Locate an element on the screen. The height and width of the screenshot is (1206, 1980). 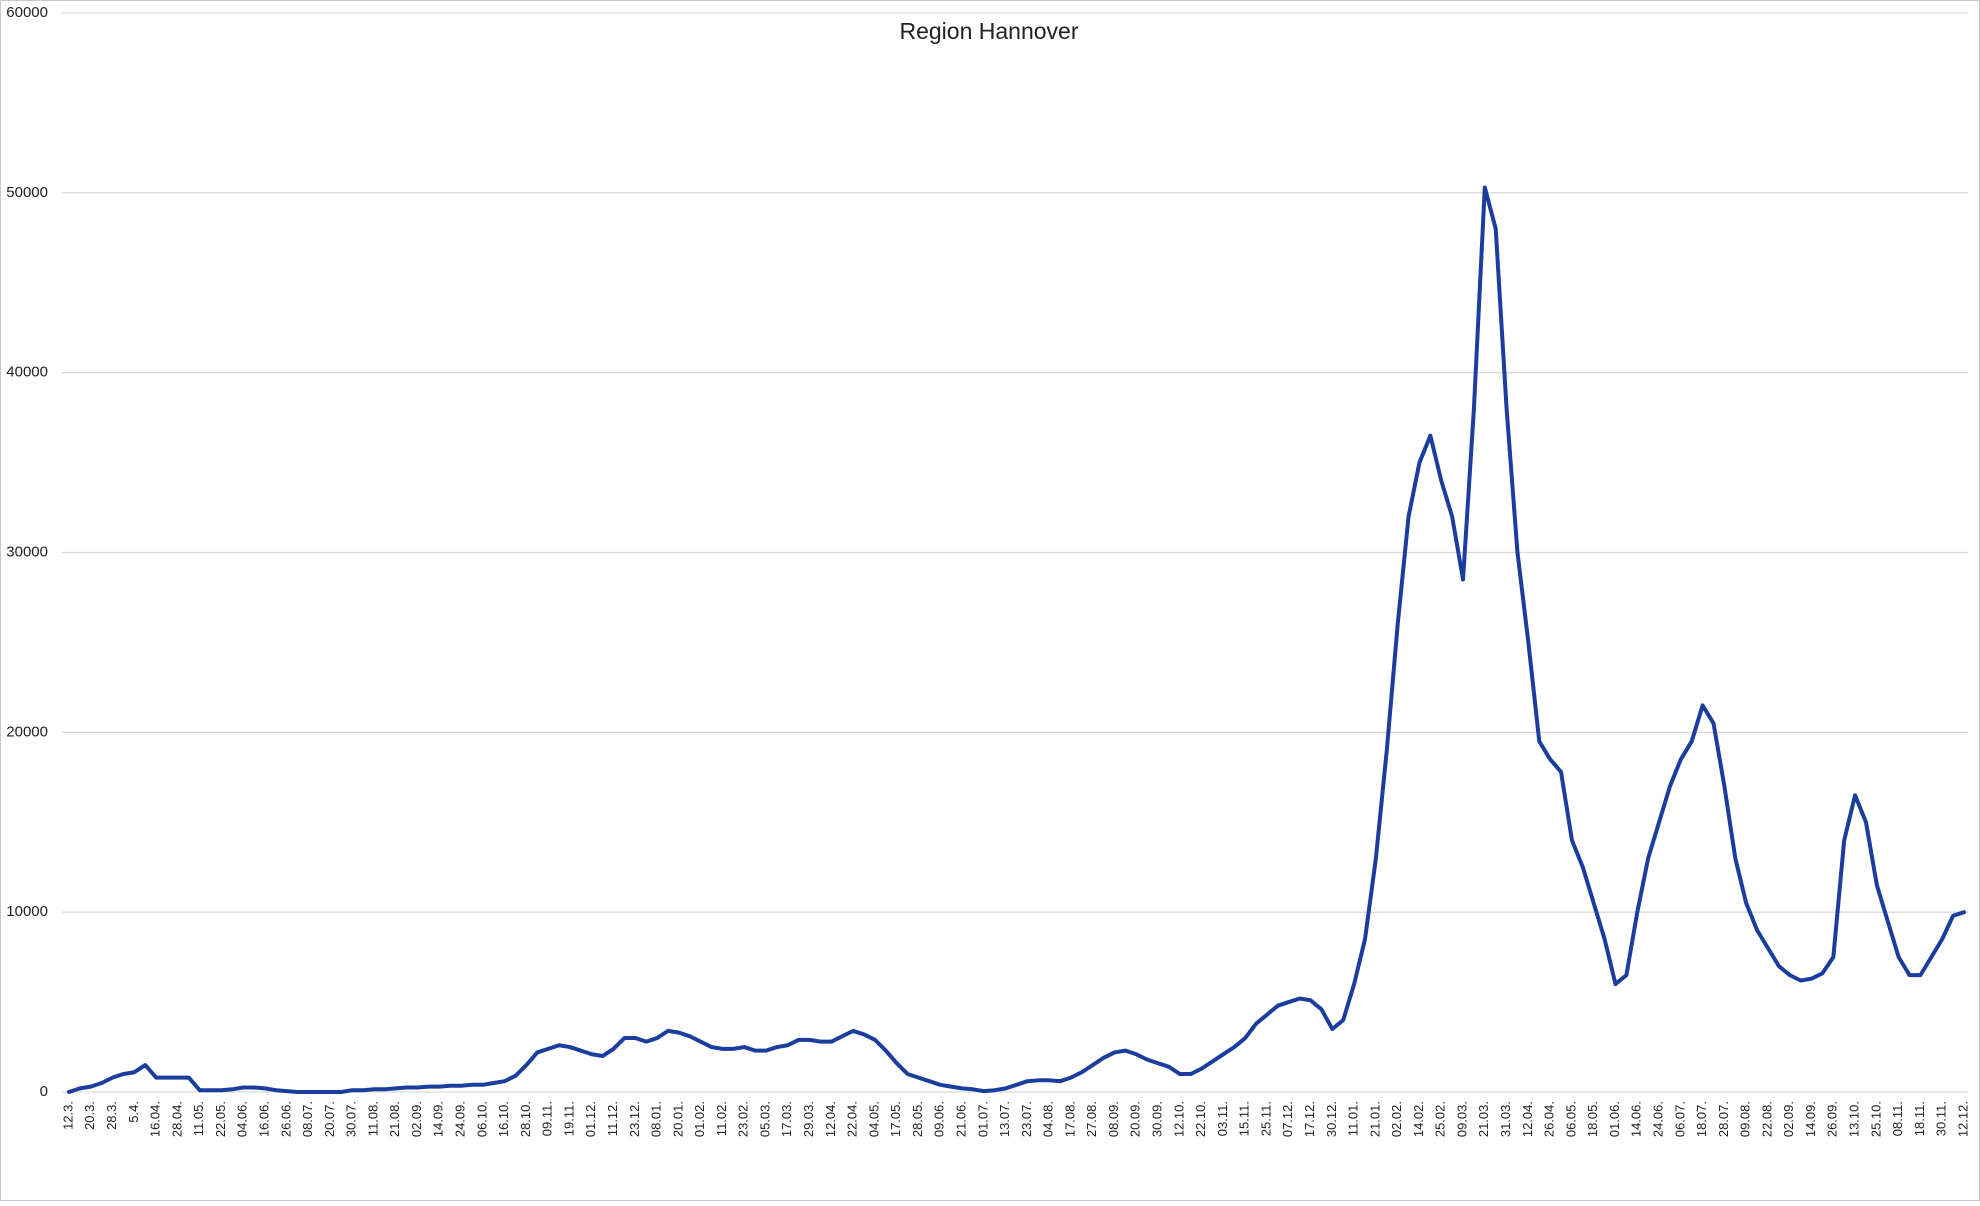
x-tick-label: 06.05. is located at coordinates (1570, 1119).